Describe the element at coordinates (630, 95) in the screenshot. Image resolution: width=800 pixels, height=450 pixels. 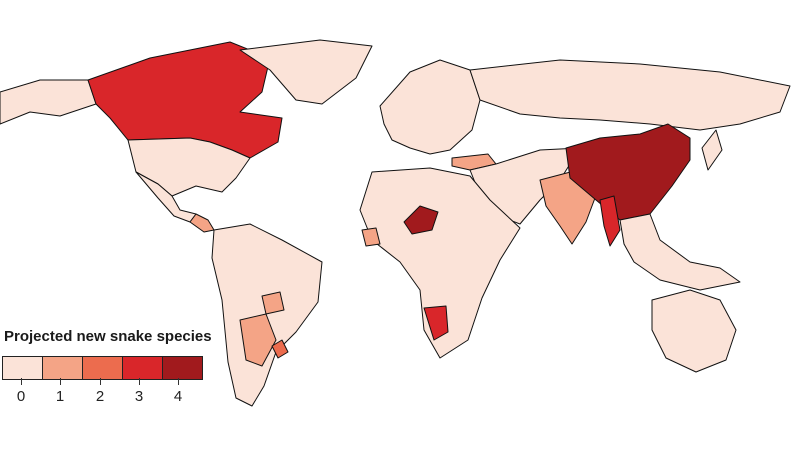
I see `region-russia` at that location.